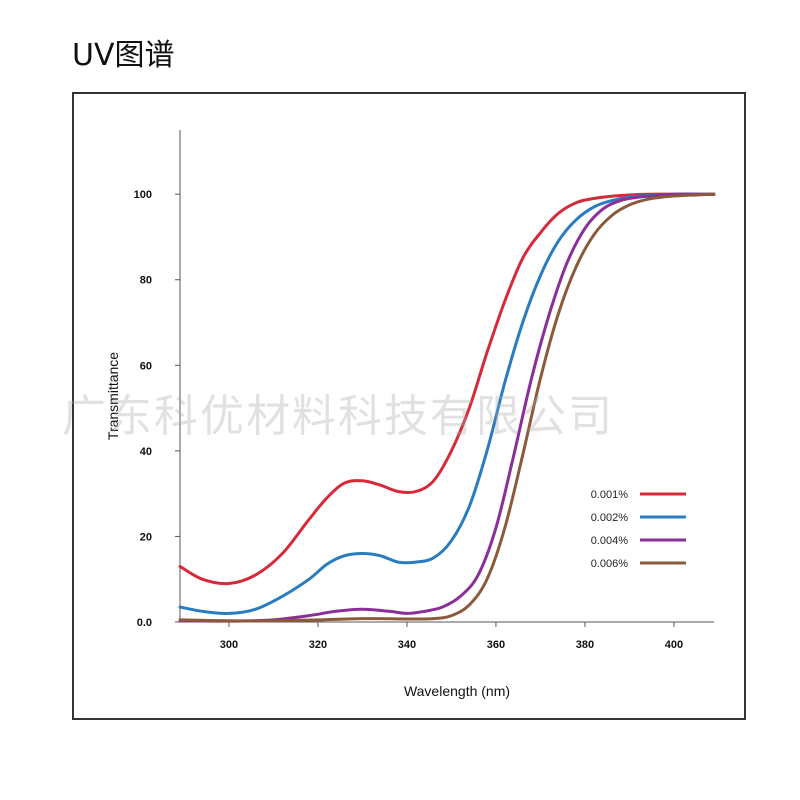  I want to click on y-tick-label: 60, so click(146, 366).